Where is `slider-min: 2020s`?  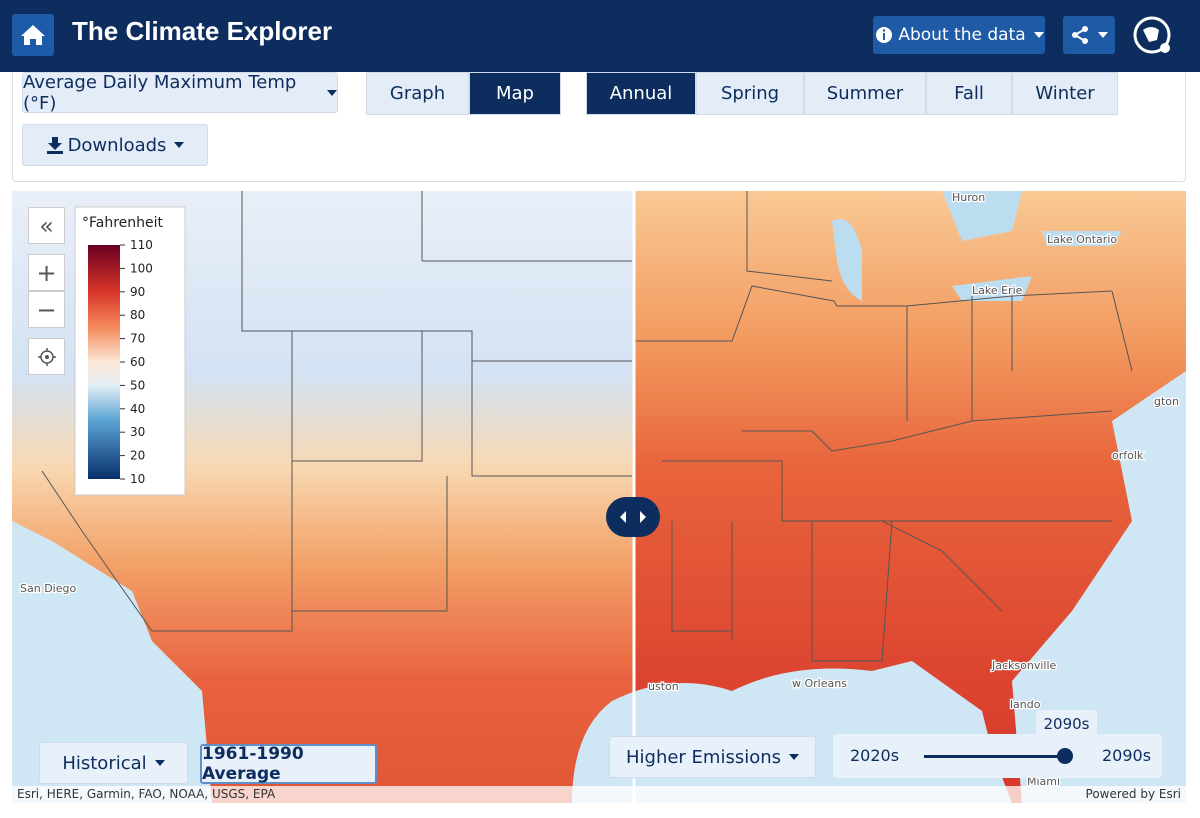
slider-min: 2020s is located at coordinates (875, 755).